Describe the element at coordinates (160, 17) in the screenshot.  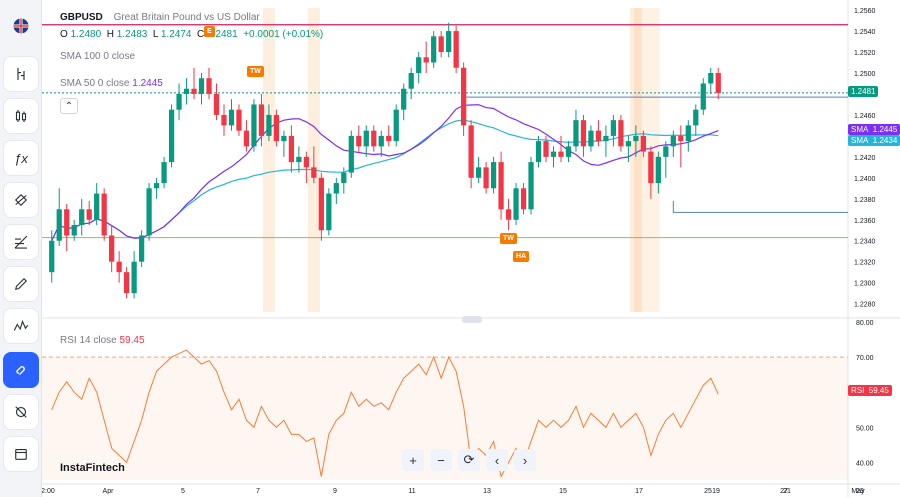
I see `symbol-legend: GBPUSD Great Britain Pound vs US Dollar` at that location.